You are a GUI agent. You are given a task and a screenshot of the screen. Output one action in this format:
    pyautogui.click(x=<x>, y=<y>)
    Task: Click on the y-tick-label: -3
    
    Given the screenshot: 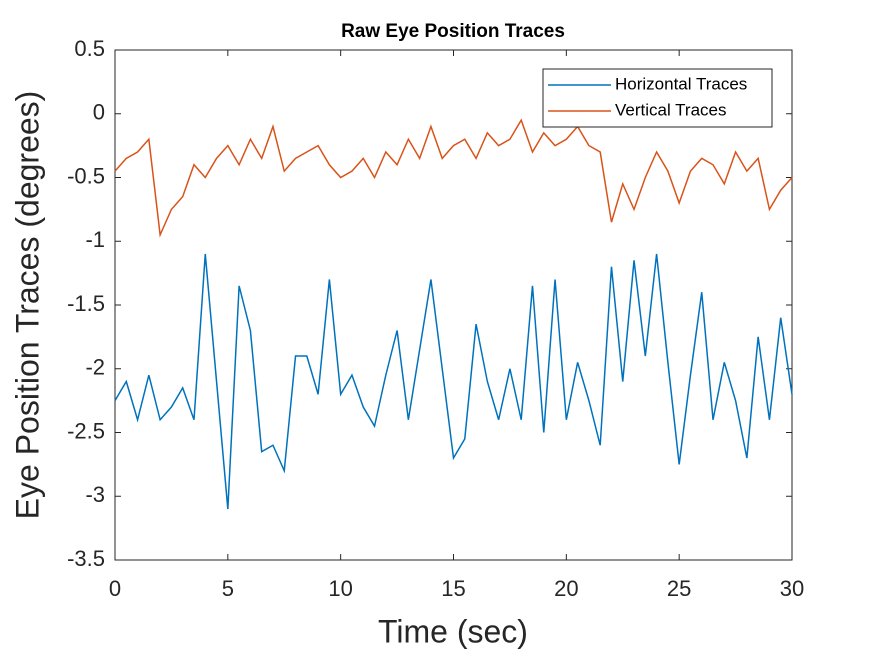 What is the action you would take?
    pyautogui.click(x=95, y=494)
    